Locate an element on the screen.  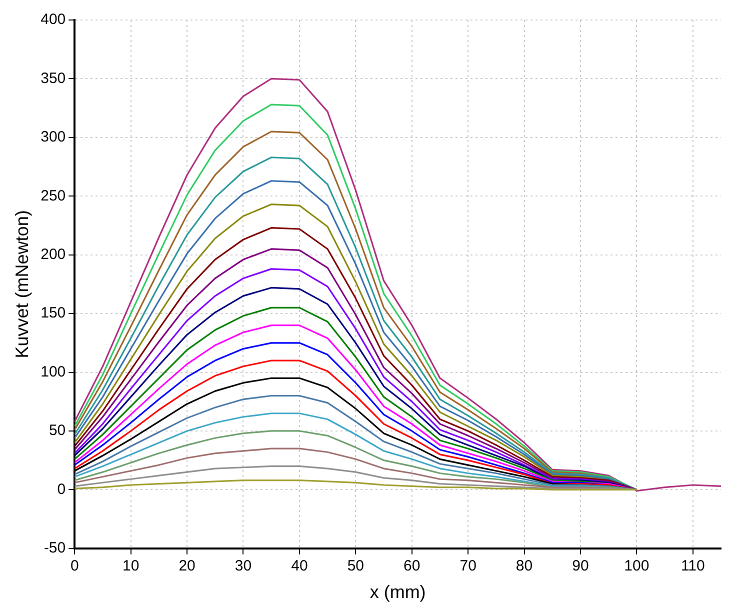
y-axis-title: Kuvvet (mNewton) is located at coordinates (22, 284).